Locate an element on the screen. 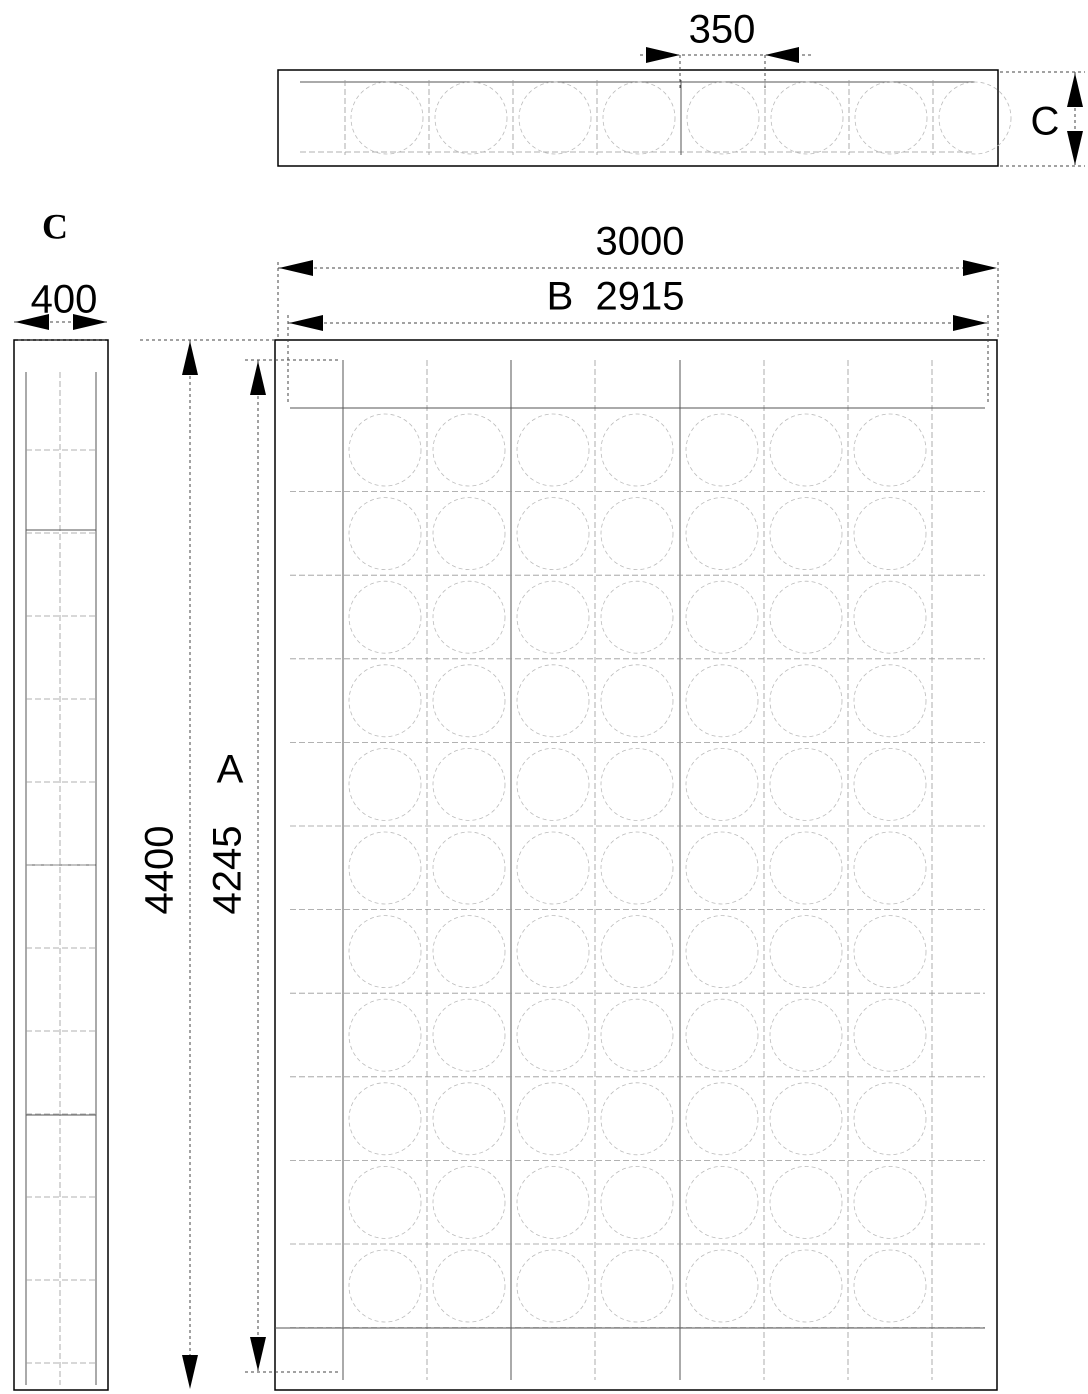  dimension-label: 4245 is located at coordinates (228, 870).